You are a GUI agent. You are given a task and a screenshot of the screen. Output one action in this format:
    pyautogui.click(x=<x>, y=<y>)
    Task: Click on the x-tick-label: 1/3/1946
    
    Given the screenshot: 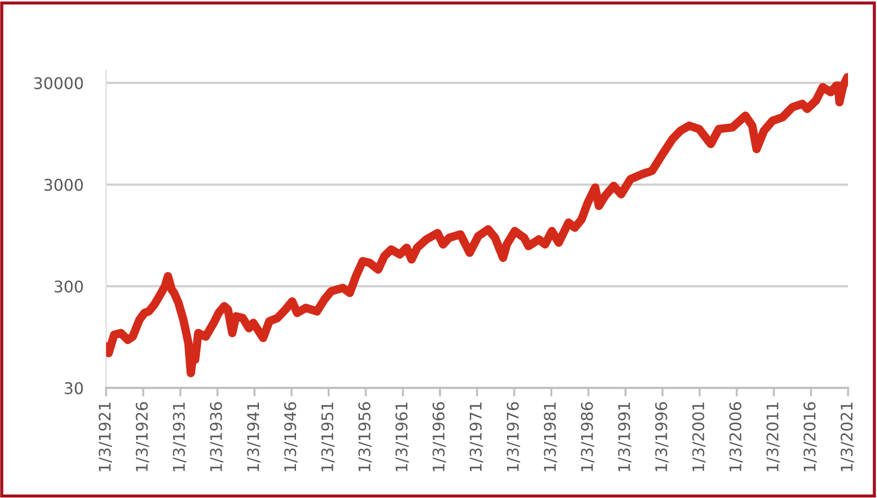 What is the action you would take?
    pyautogui.click(x=291, y=437)
    